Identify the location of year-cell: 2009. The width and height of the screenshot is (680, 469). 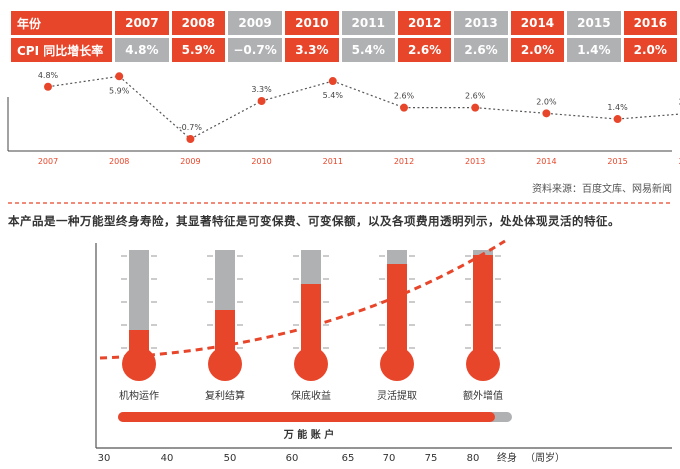
(255, 23).